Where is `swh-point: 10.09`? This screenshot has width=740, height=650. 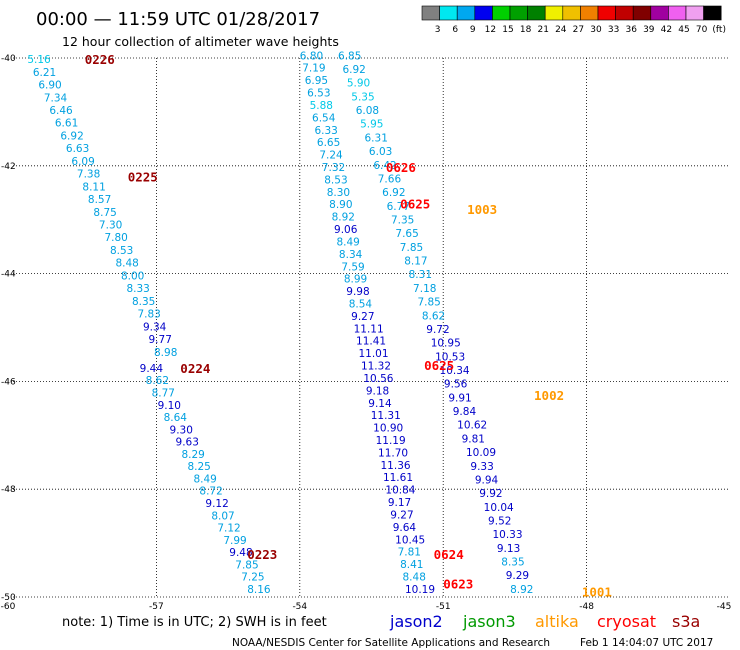
swh-point: 10.09 is located at coordinates (481, 453).